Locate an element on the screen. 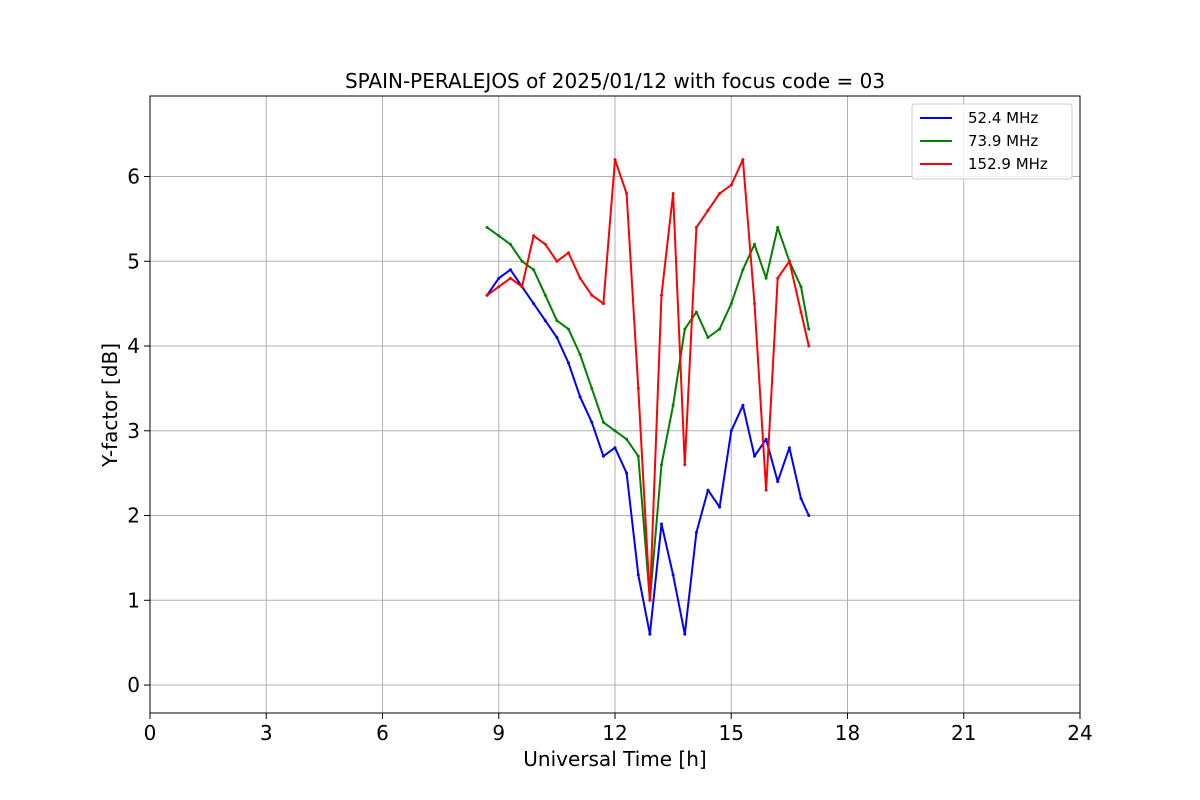 This screenshot has width=1200, height=800. legend-box is located at coordinates (992, 141).